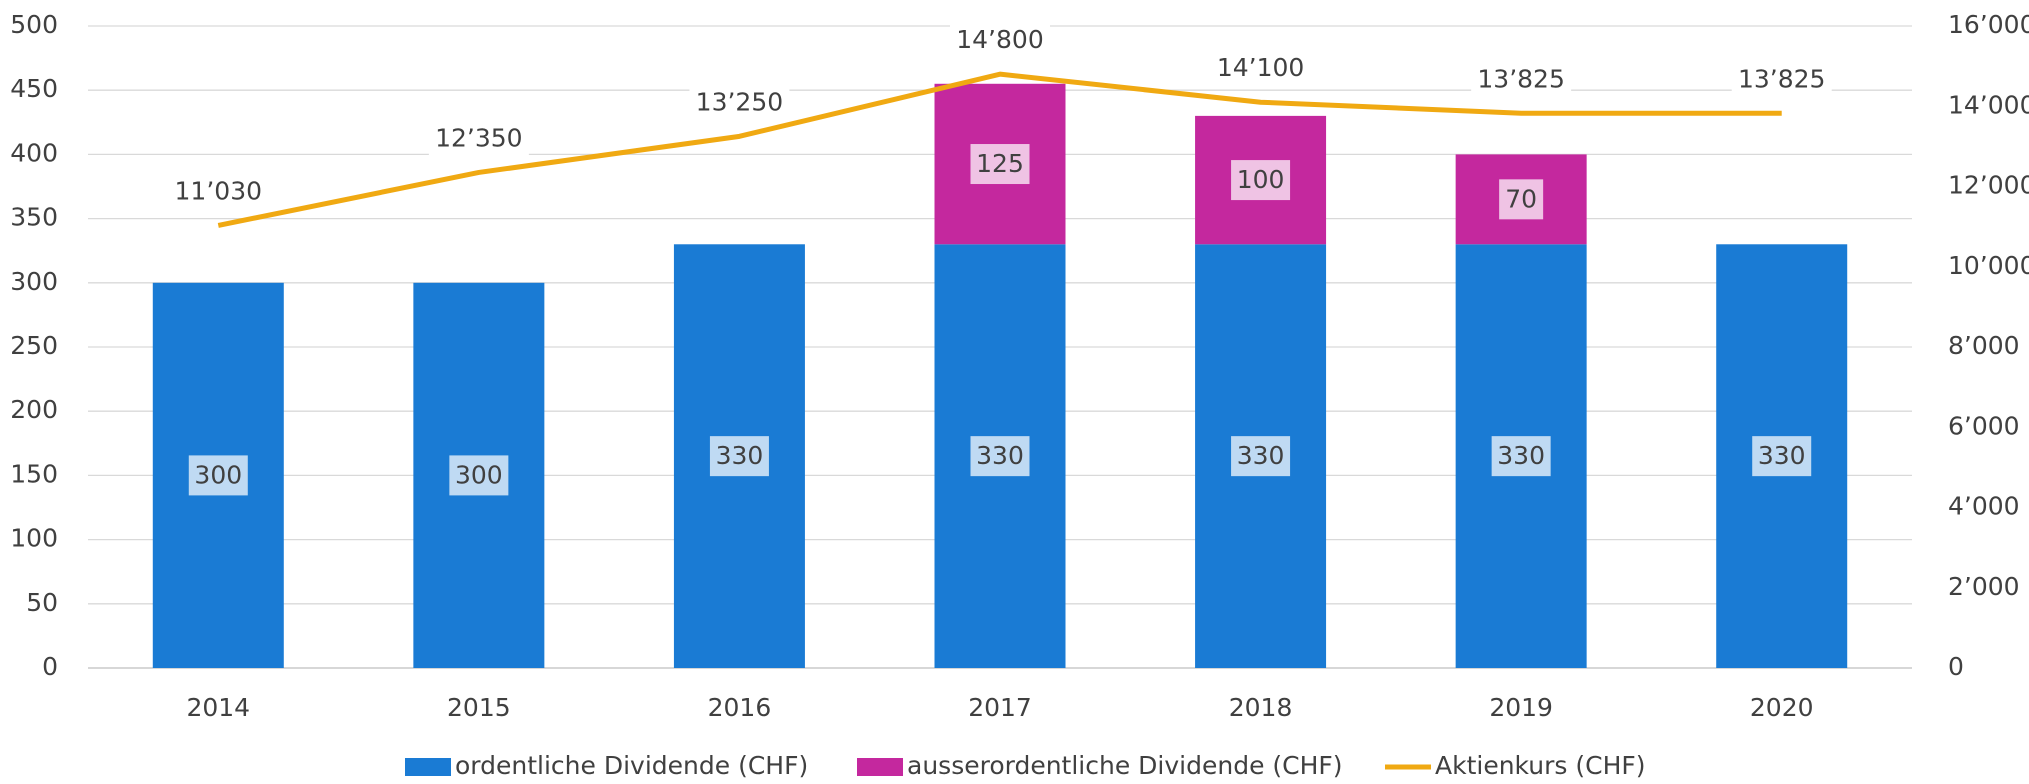 This screenshot has height=784, width=2029. What do you see at coordinates (1540, 765) in the screenshot?
I see `legend-label: Aktienkurs (CHF)` at bounding box center [1540, 765].